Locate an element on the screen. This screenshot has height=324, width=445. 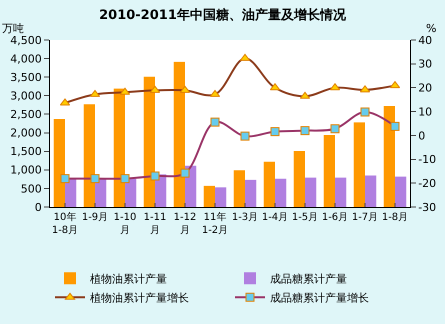
legend-label: 成品糖累计产量增长 is located at coordinates (319, 298).